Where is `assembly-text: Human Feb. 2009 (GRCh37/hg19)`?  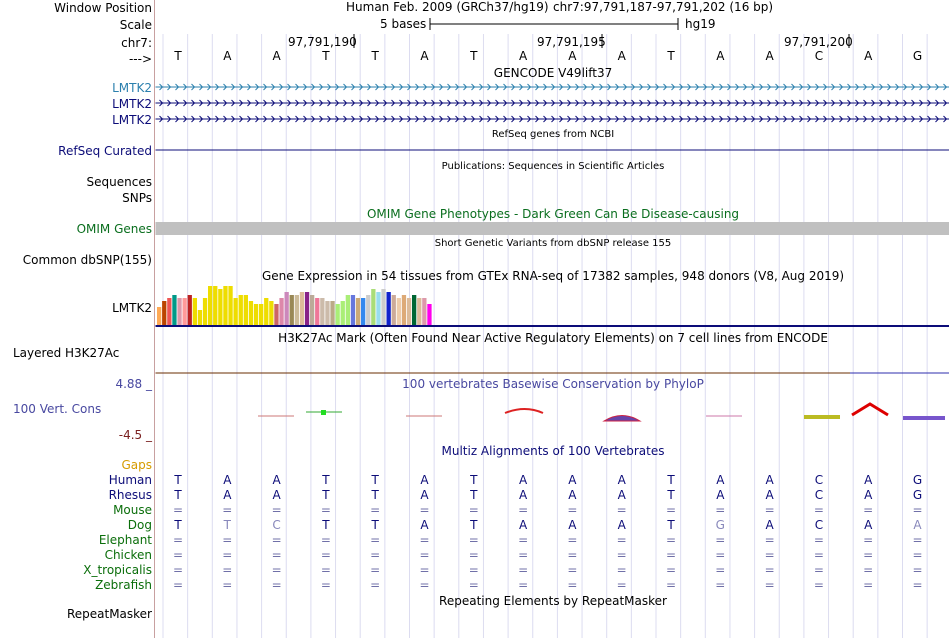 assembly-text: Human Feb. 2009 (GRCh37/hg19) is located at coordinates (447, 7).